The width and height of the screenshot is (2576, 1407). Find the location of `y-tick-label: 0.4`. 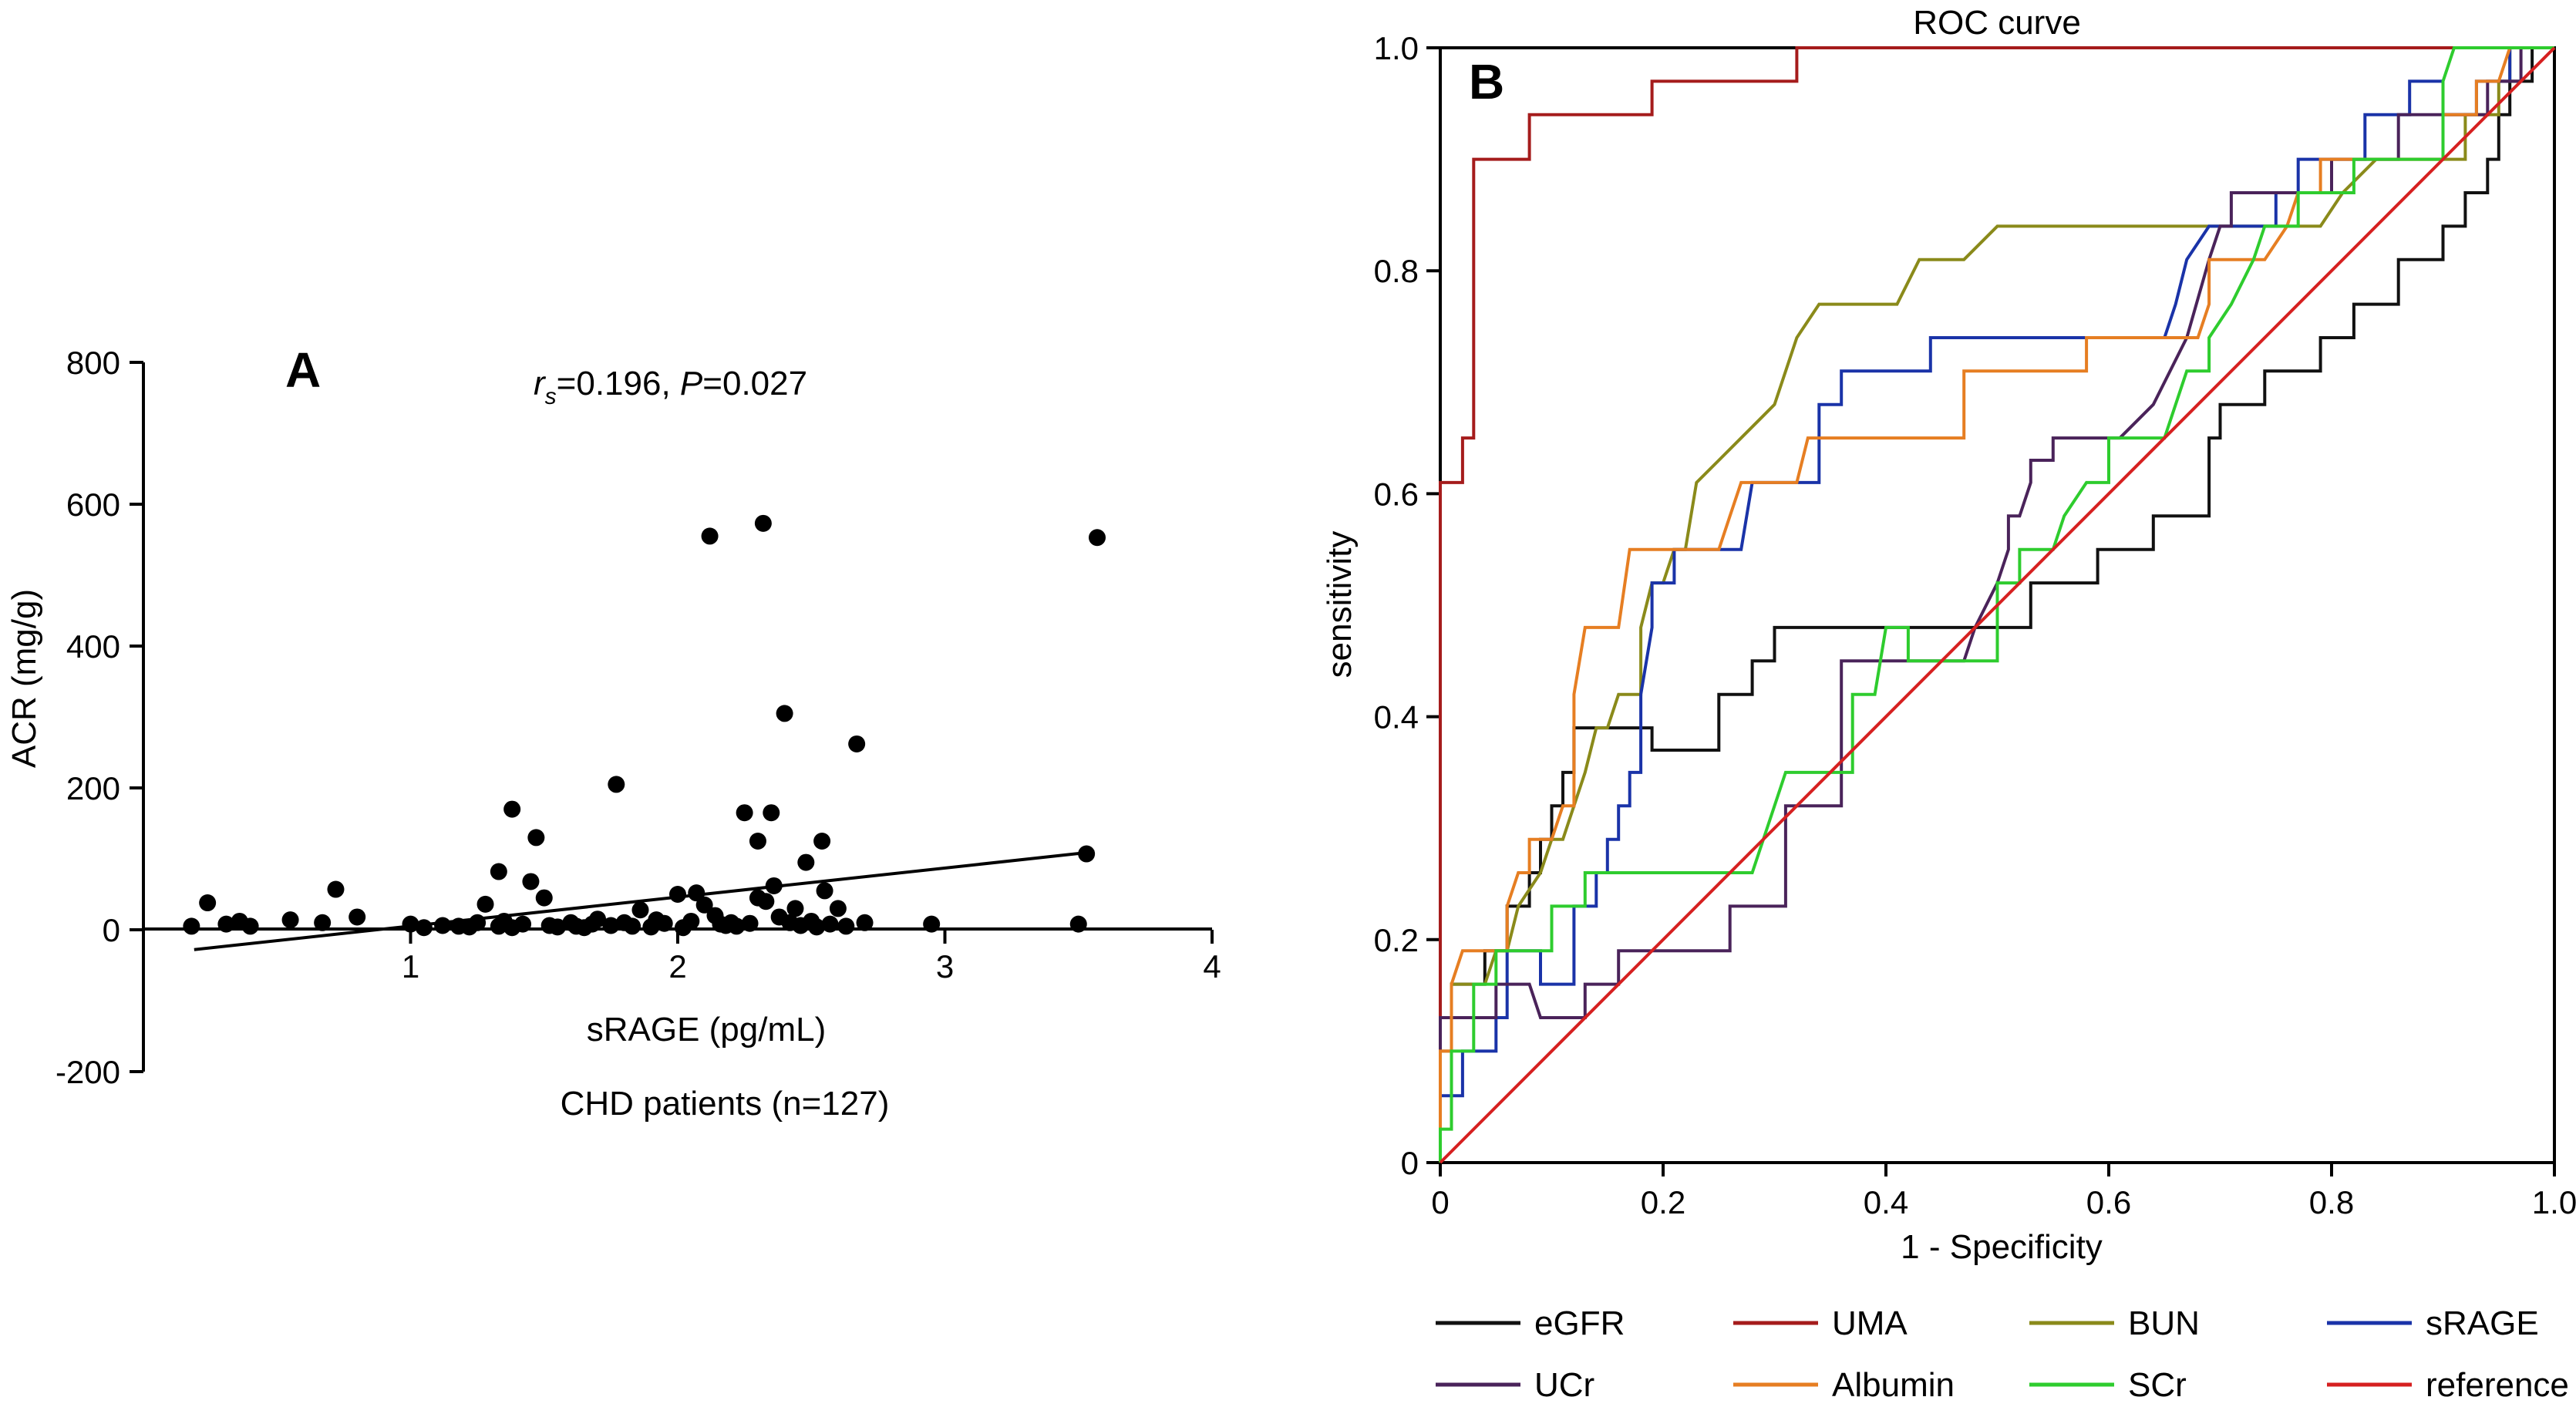

y-tick-label: 0.4 is located at coordinates (1397, 717).